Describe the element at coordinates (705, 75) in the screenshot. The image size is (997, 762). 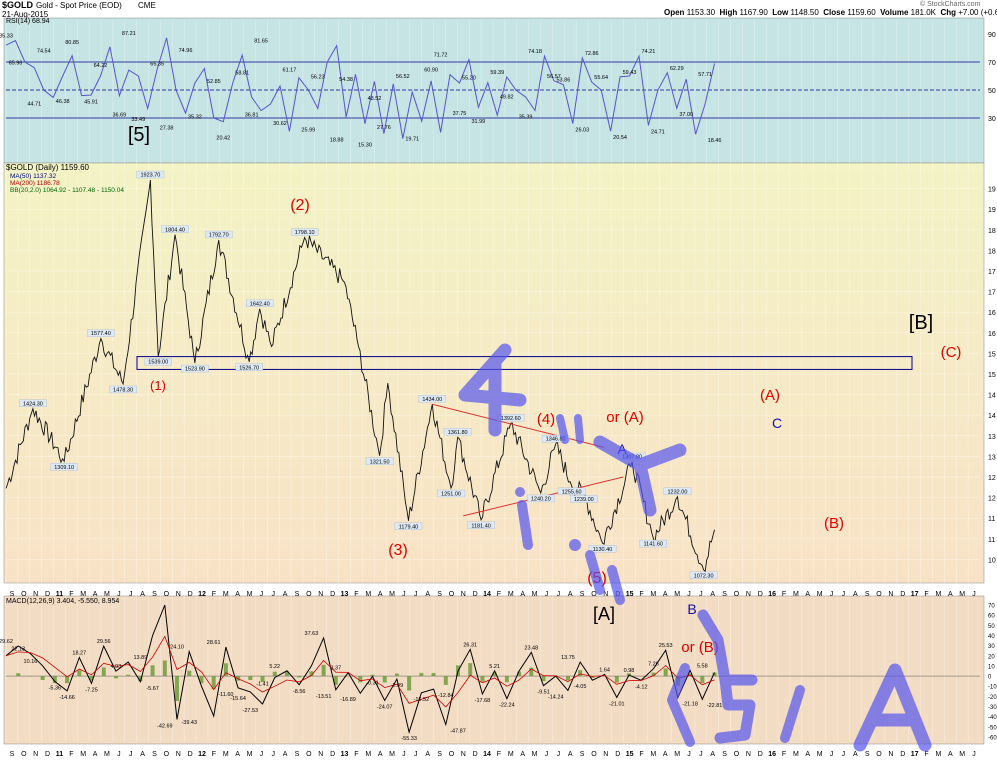
I see `rsi-value-label: 57.71` at that location.